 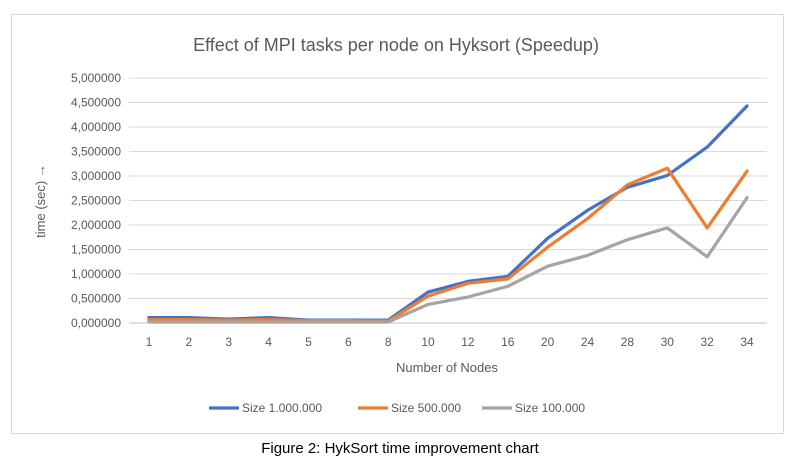 What do you see at coordinates (628, 342) in the screenshot?
I see `x-tick-label: 28` at bounding box center [628, 342].